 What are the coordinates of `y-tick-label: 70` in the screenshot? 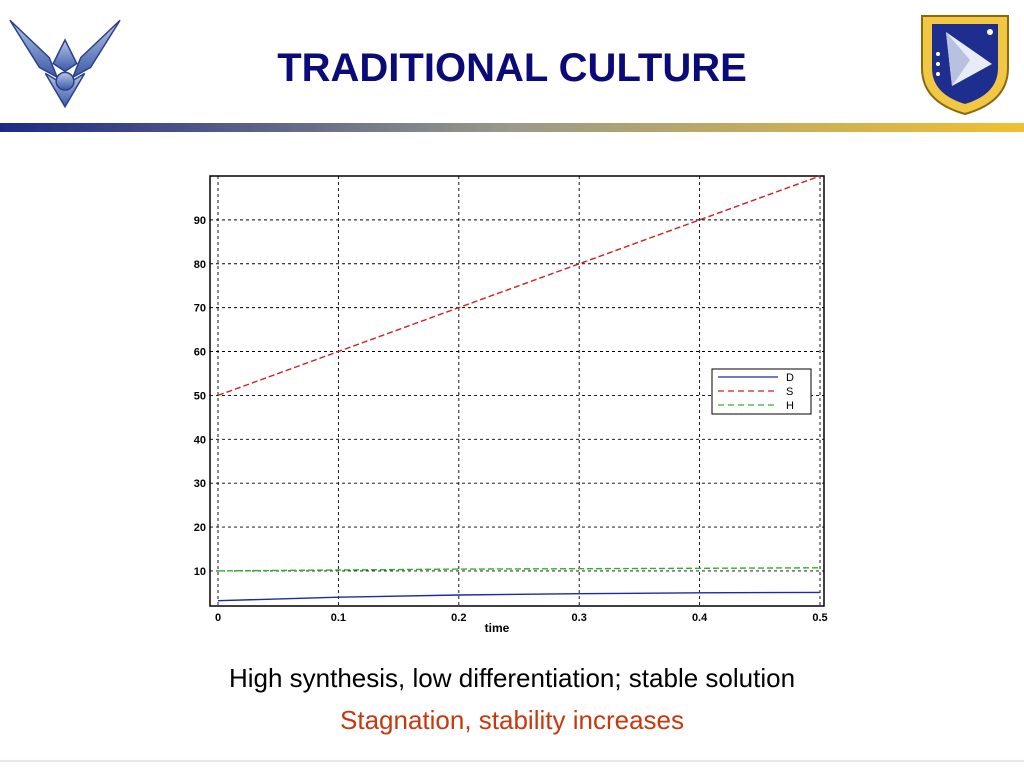 It's located at (200, 309).